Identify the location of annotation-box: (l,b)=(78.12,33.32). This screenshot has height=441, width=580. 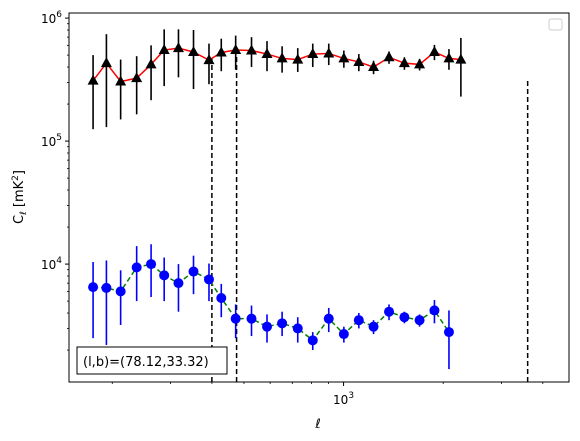
(152, 360).